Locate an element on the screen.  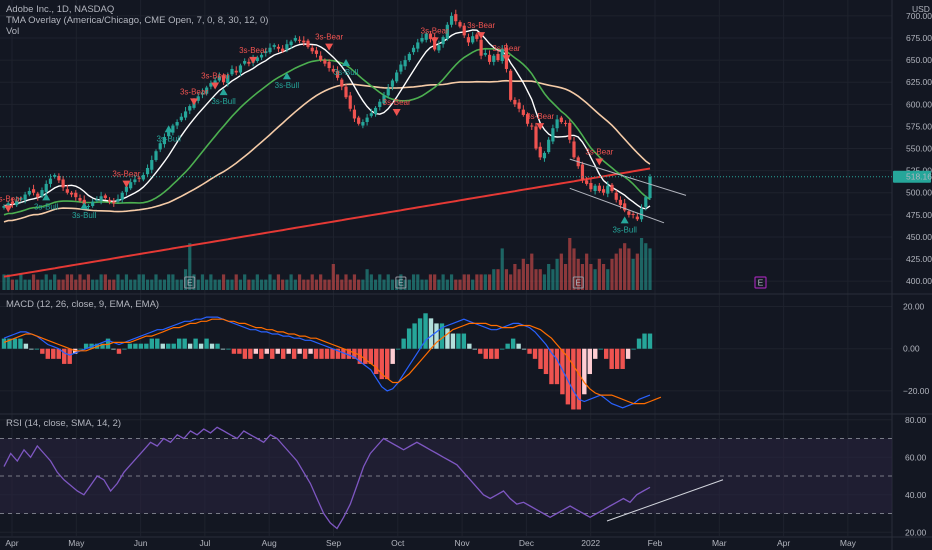
macd-indicator-label: MACD (12, 26, close, 9, EMA, EMA) is located at coordinates (83, 304).